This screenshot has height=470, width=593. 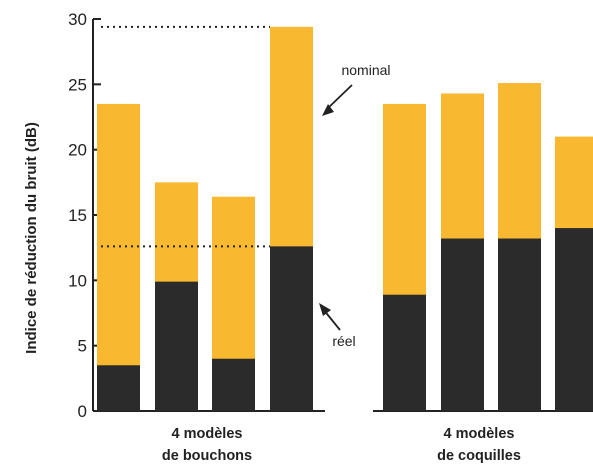 I want to click on annotation-reel: réel, so click(x=343, y=341).